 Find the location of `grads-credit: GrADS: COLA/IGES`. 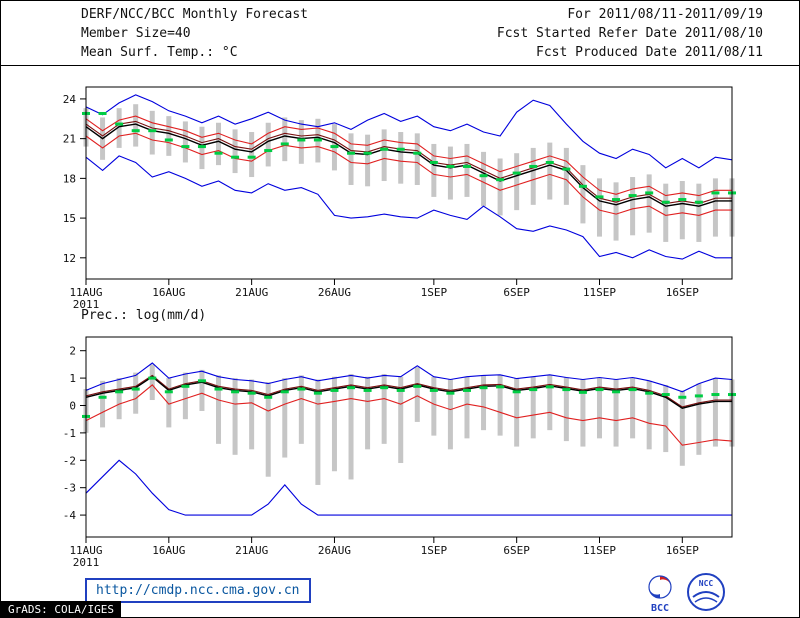

grads-credit: GrADS: COLA/IGES is located at coordinates (61, 609).